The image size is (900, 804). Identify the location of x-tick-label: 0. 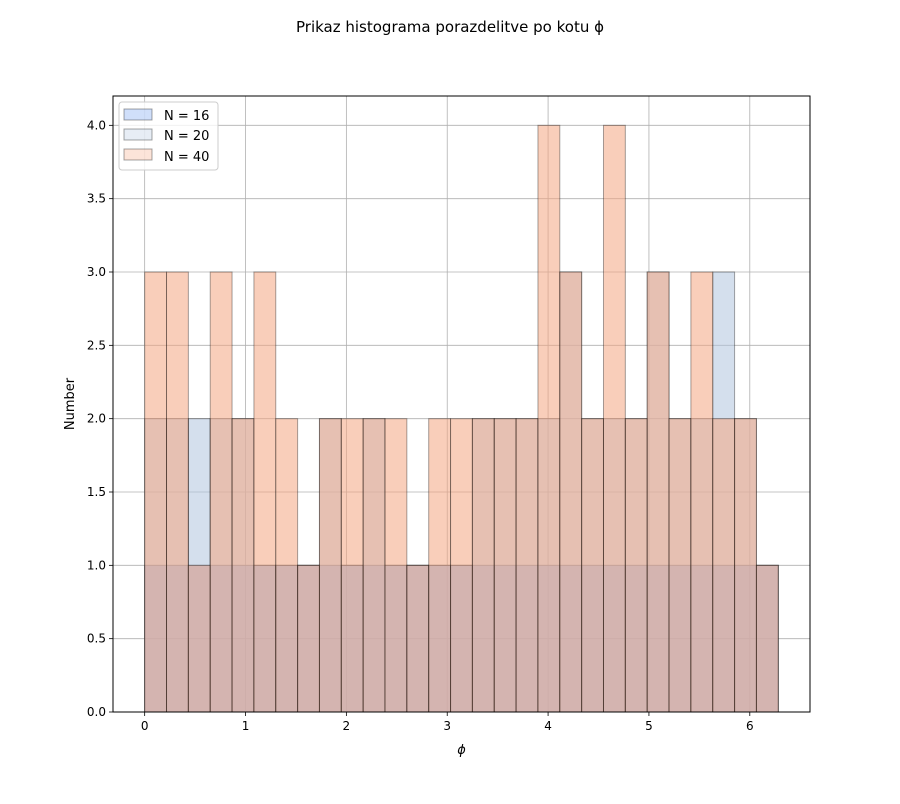
(145, 726).